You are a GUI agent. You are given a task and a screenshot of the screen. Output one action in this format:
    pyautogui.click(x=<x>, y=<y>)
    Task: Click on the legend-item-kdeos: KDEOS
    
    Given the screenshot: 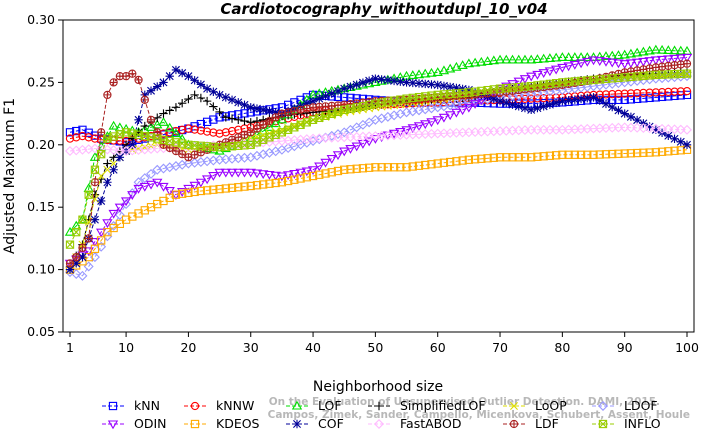 What is the action you would take?
    pyautogui.click(x=222, y=423)
    